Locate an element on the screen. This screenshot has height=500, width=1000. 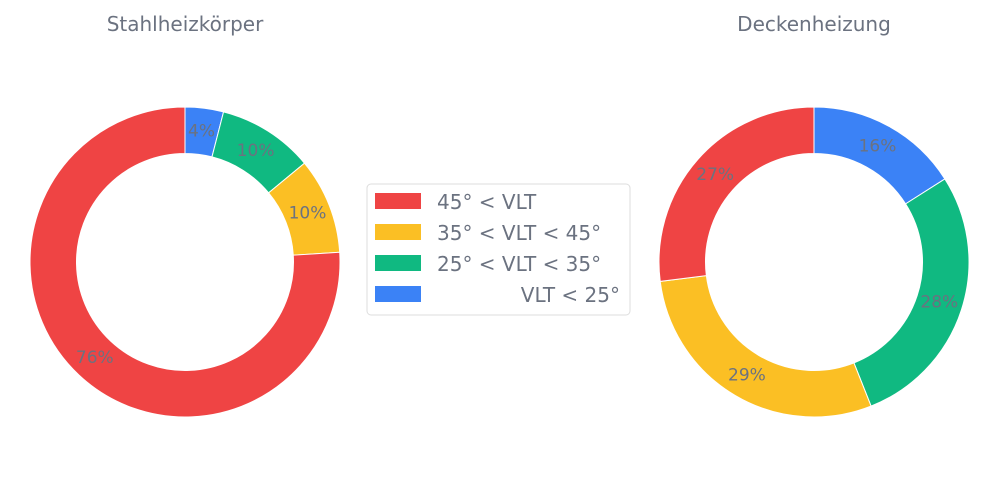
legend-label-45-vlt: 45° < VLT is located at coordinates (487, 202).